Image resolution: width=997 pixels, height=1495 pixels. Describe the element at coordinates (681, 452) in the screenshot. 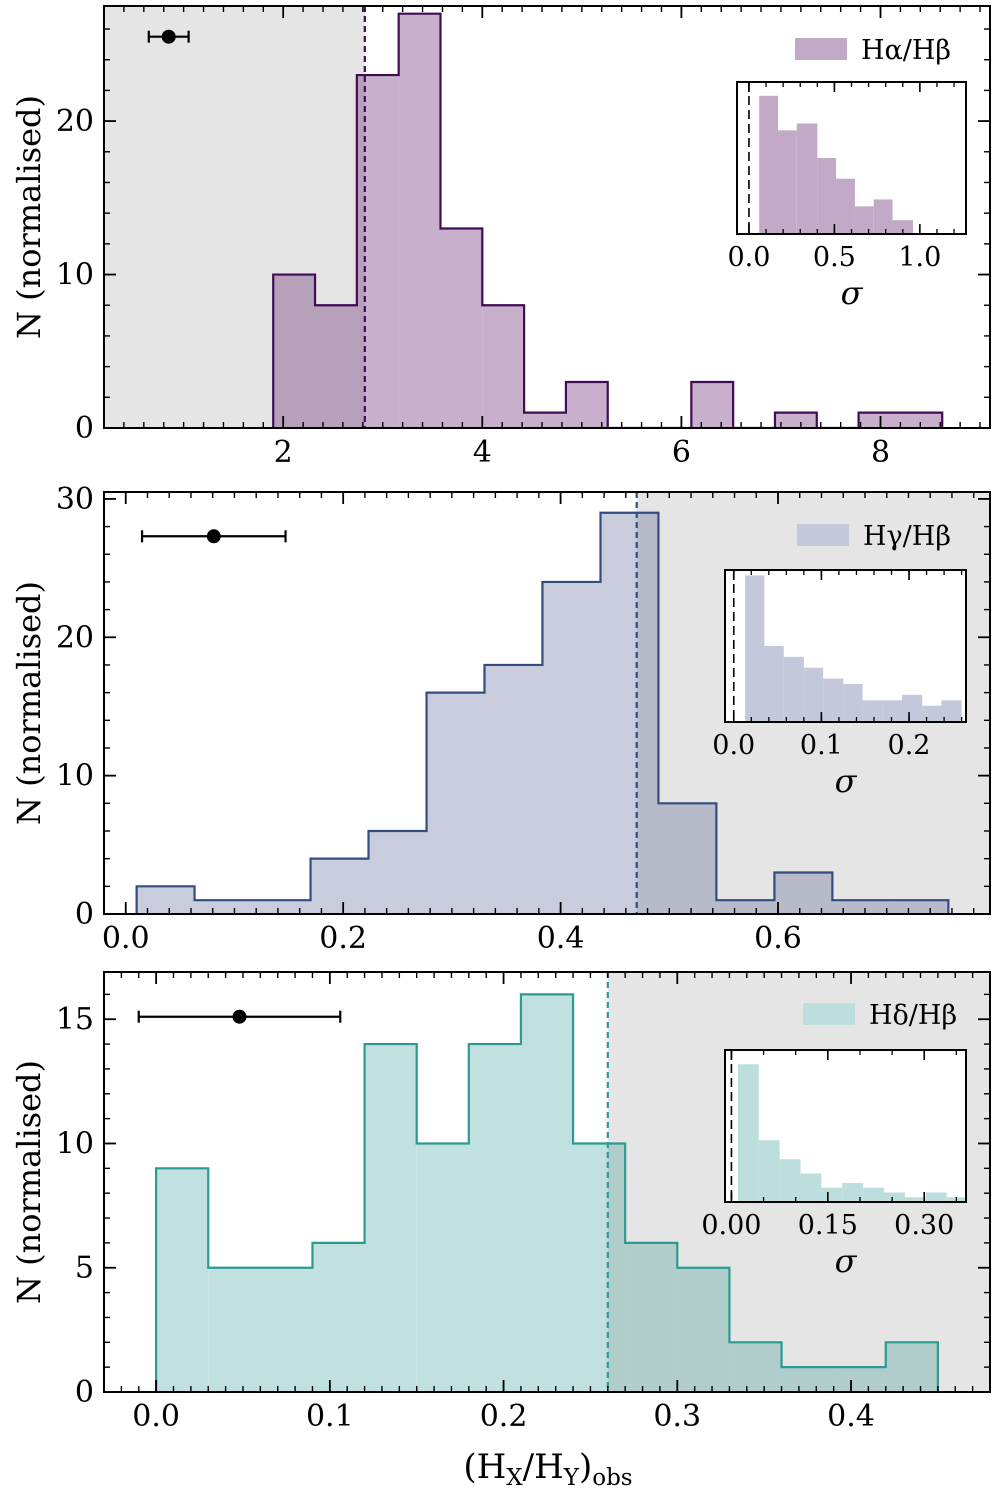

I see `x-tick-label: 6` at that location.